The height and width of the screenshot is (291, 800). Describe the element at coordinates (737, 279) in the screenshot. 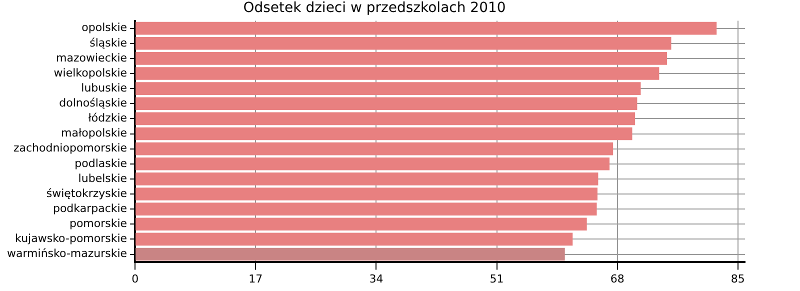

I see `x-tick-label: 85` at that location.